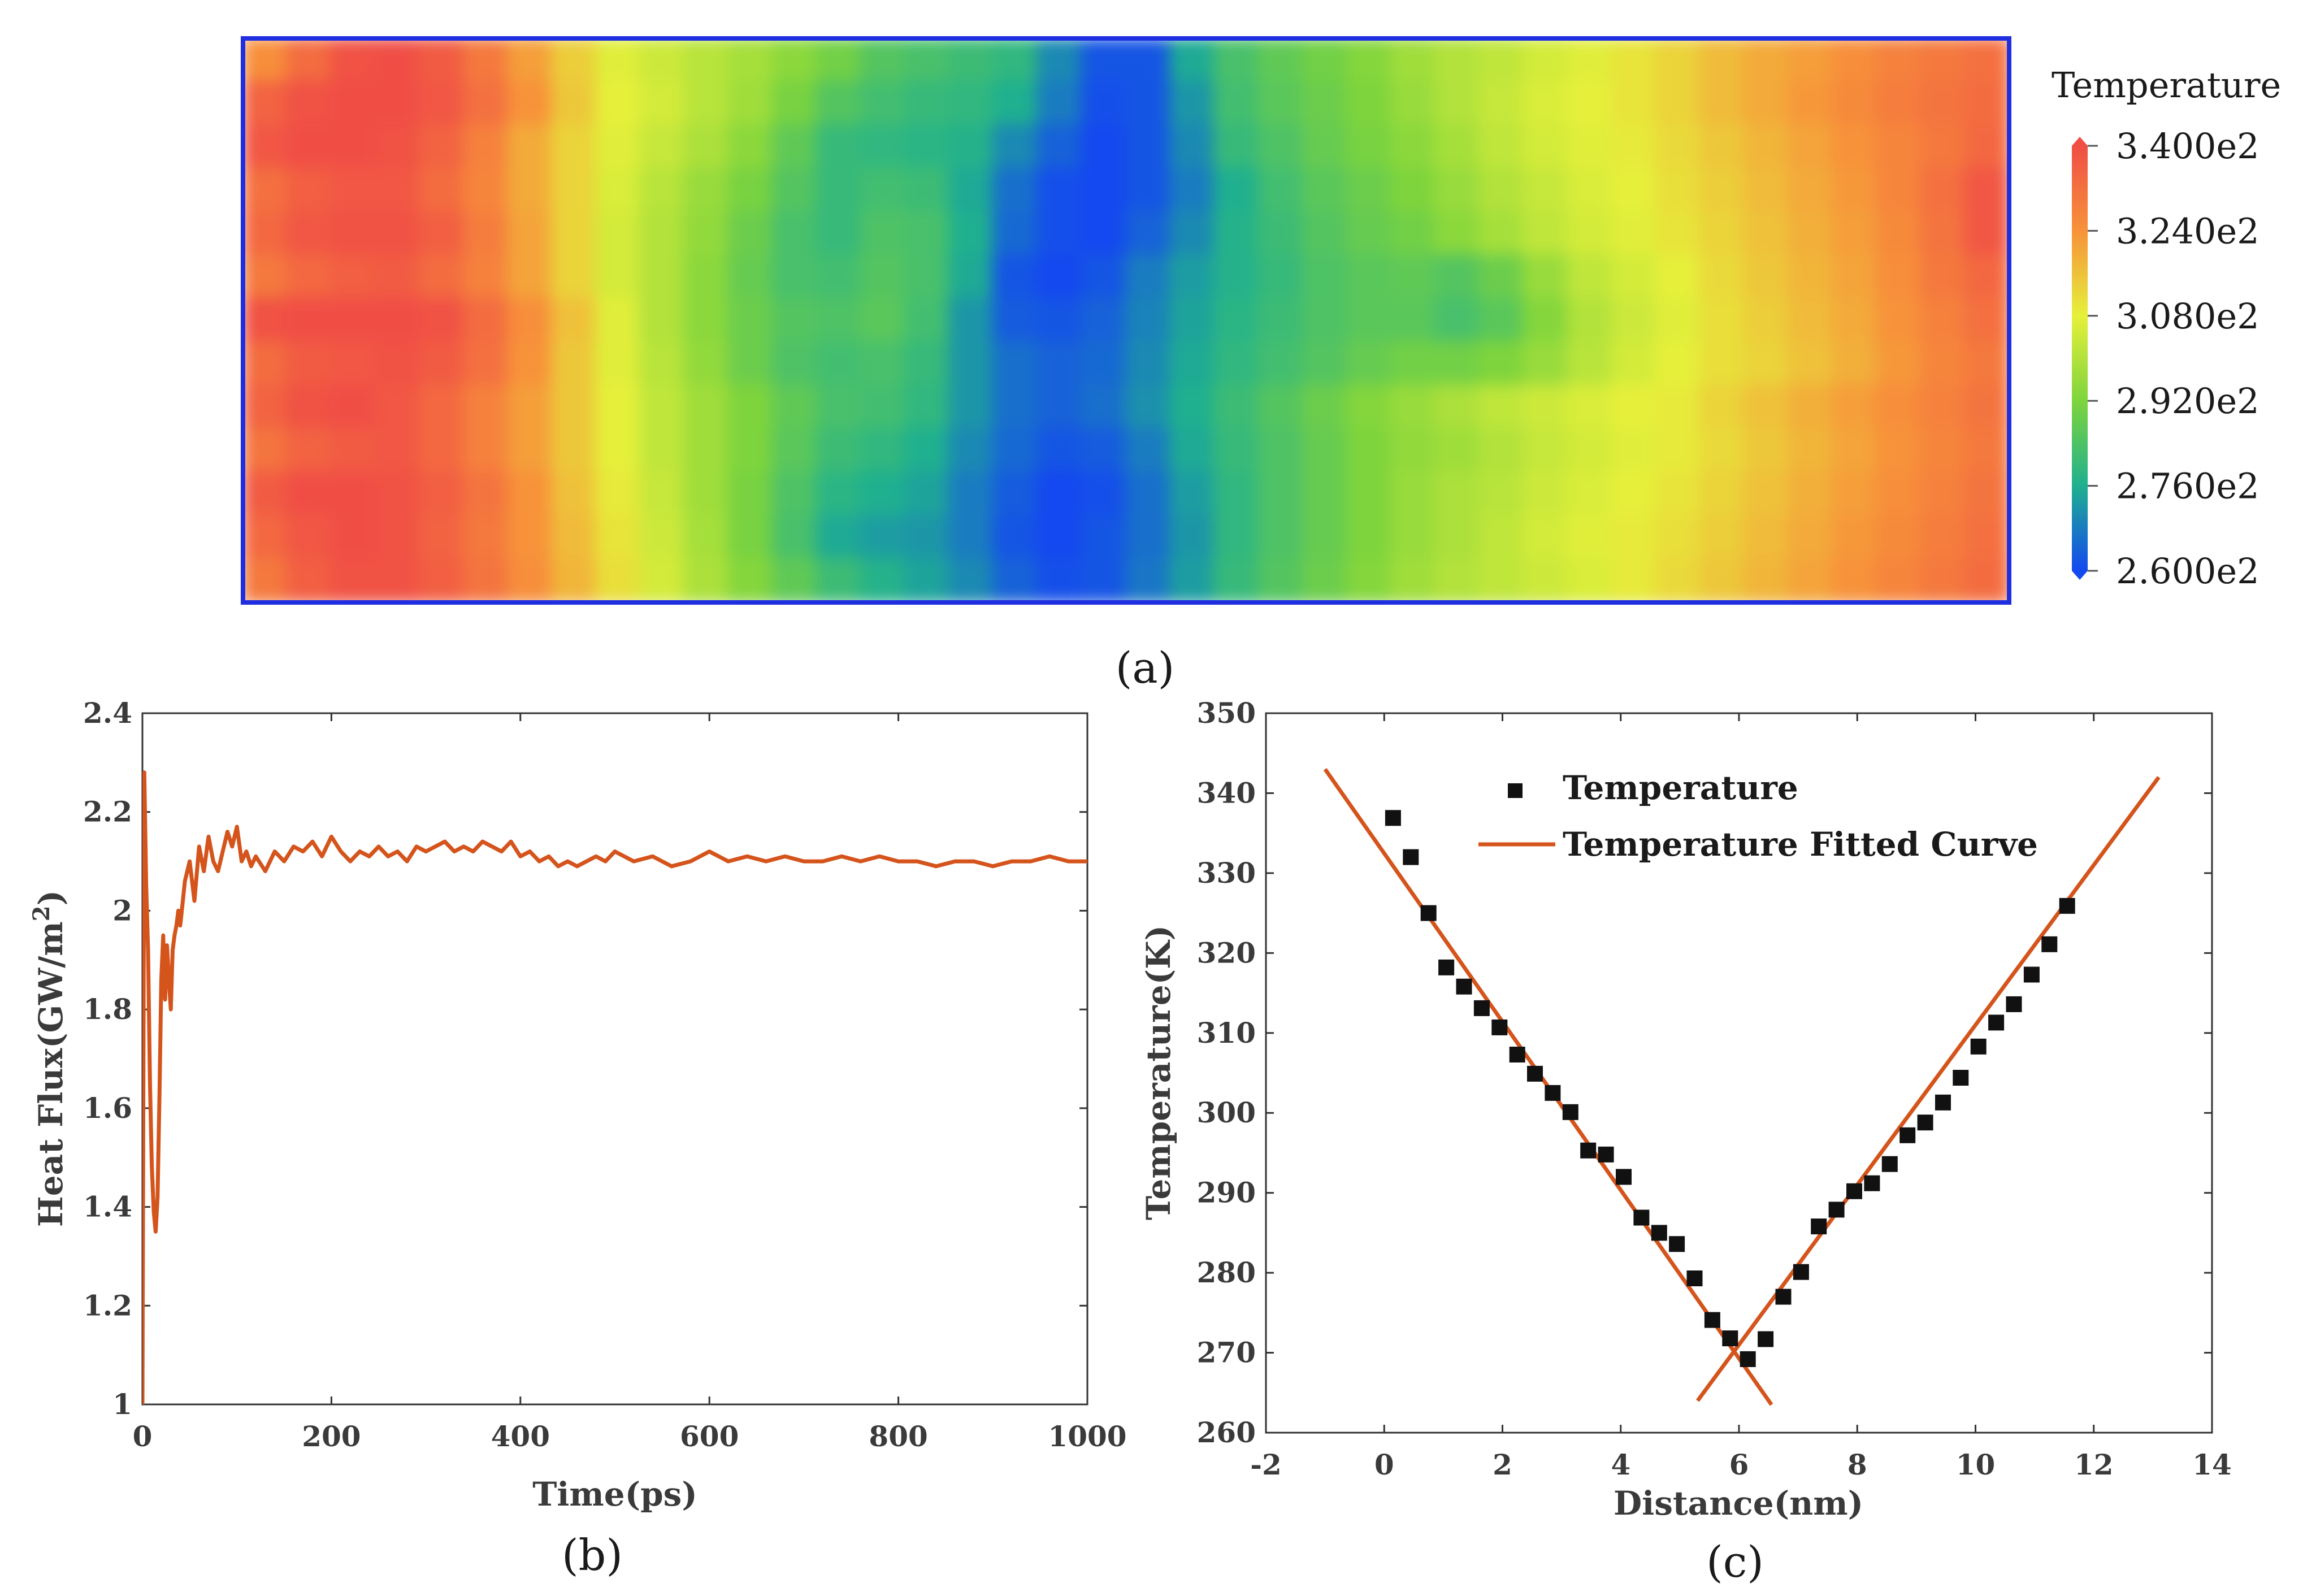 This screenshot has width=2303, height=1596. Describe the element at coordinates (1739, 1464) in the screenshot. I see `x-tick-label-c: 6` at that location.